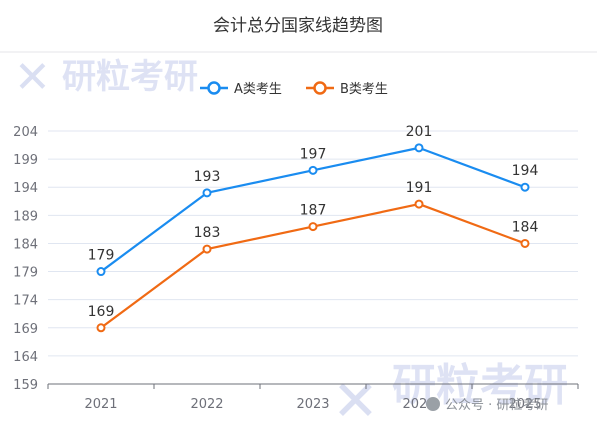 The width and height of the screenshot is (597, 430). Describe the element at coordinates (25, 244) in the screenshot. I see `y-tick-label-184: 184` at that location.